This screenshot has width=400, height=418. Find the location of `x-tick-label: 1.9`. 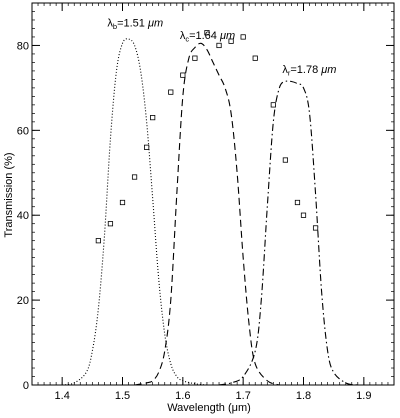

x-tick-label: 1.9 is located at coordinates (363, 396).